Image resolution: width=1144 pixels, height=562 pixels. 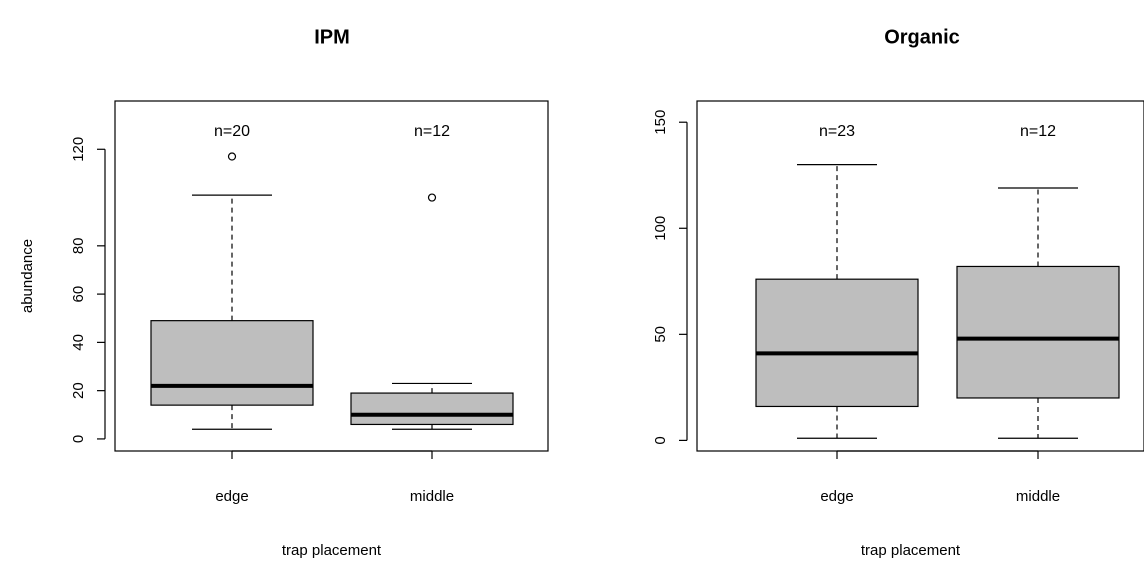 What do you see at coordinates (232, 131) in the screenshot?
I see `n-label: n=20` at bounding box center [232, 131].